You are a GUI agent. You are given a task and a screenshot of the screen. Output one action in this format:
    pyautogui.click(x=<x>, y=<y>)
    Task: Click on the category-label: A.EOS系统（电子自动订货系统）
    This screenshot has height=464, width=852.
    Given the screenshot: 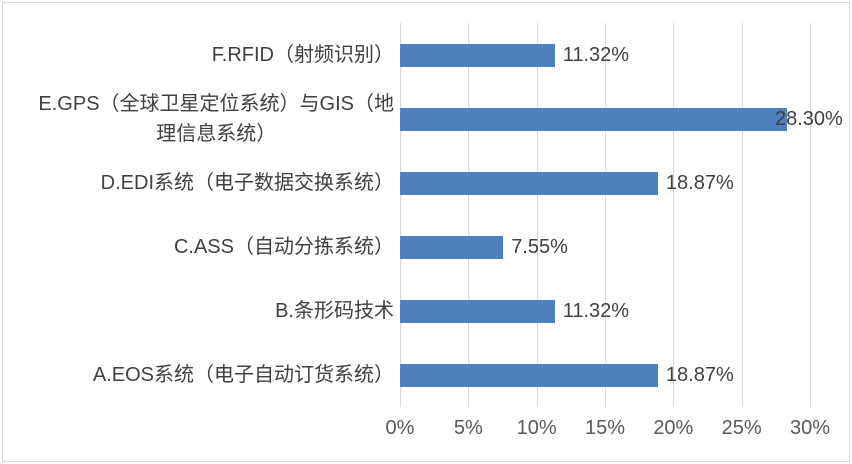 What is the action you would take?
    pyautogui.click(x=243, y=375)
    